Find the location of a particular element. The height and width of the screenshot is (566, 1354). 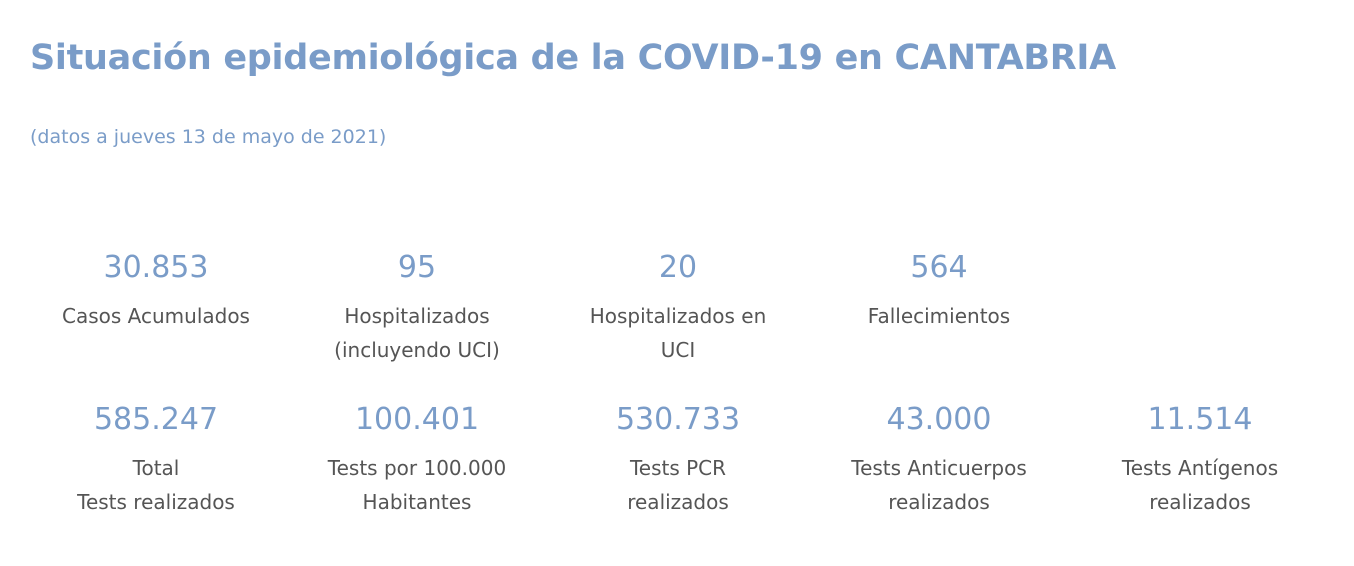

stat-uci: 20 Hospitalizados en UCI is located at coordinates (678, 308).